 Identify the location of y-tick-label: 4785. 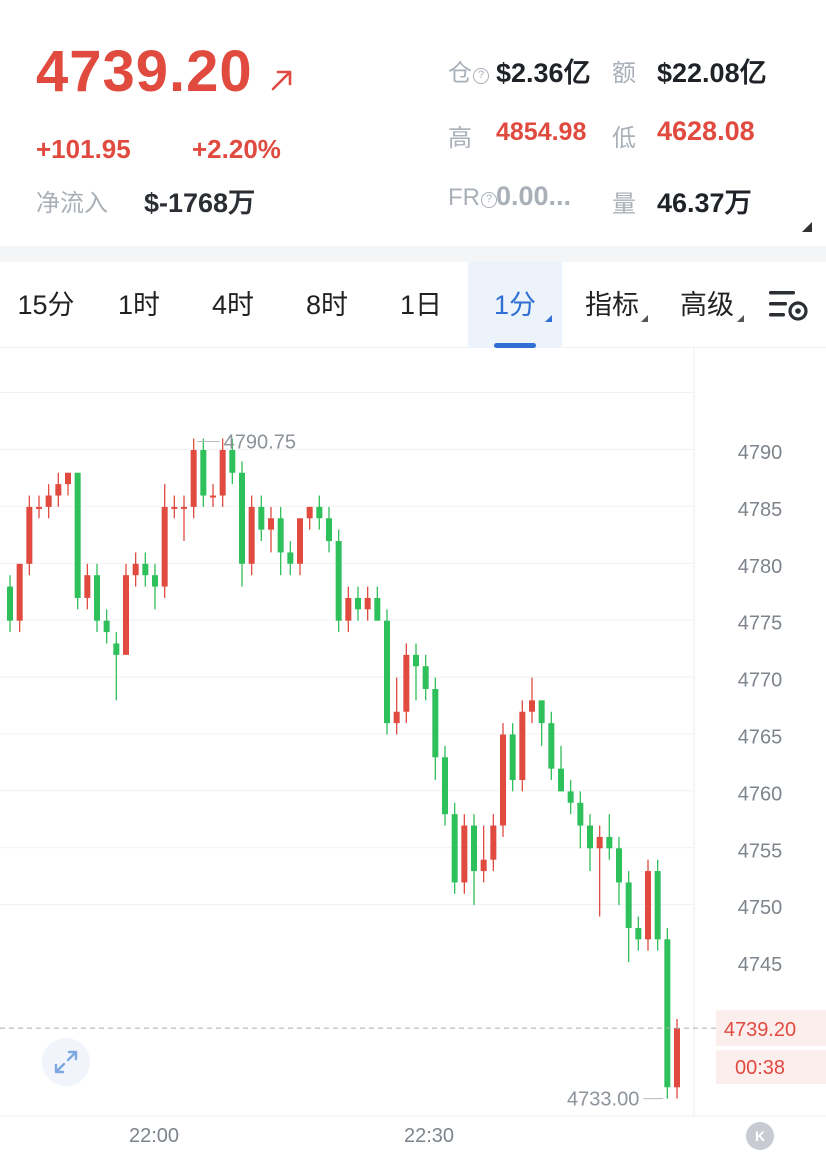
(760, 510).